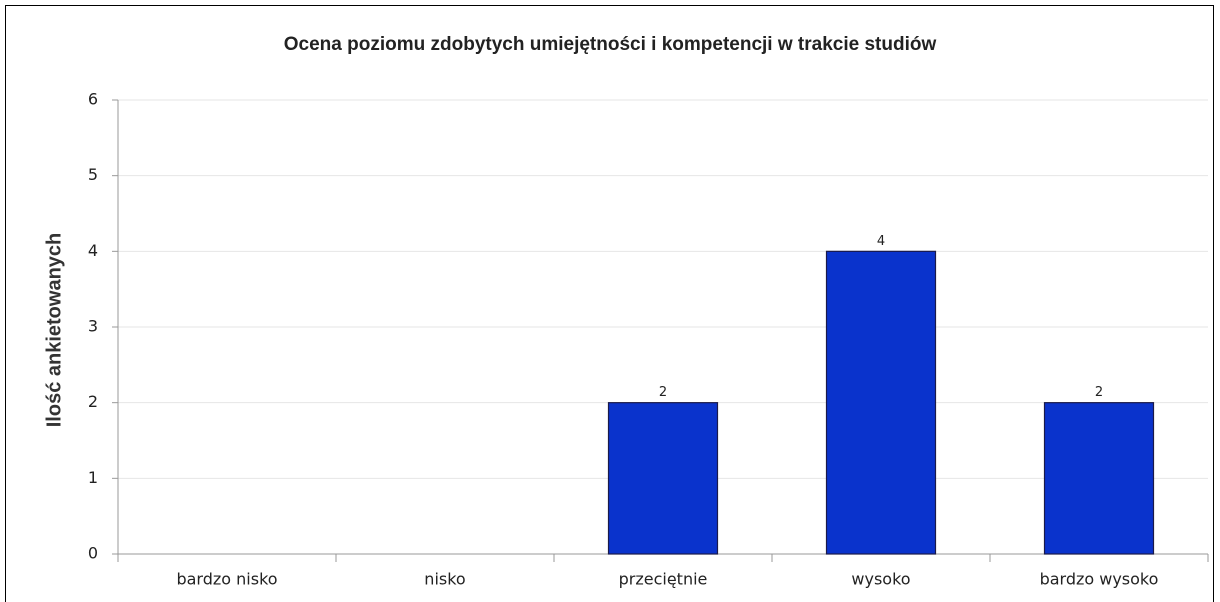 Image resolution: width=1220 pixels, height=602 pixels. What do you see at coordinates (93, 326) in the screenshot?
I see `y-tick-label: 3` at bounding box center [93, 326].